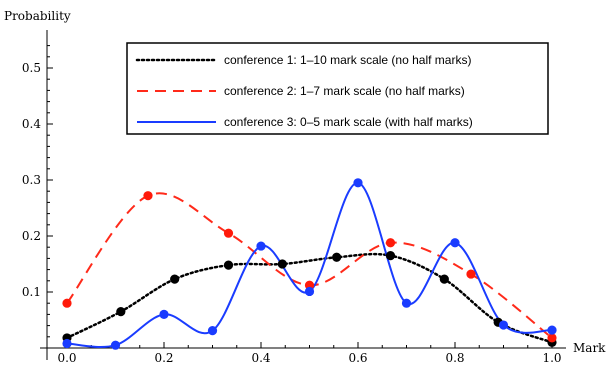 Image resolution: width=611 pixels, height=371 pixels. What do you see at coordinates (31, 68) in the screenshot?
I see `y-tick-label: 0.5` at bounding box center [31, 68].